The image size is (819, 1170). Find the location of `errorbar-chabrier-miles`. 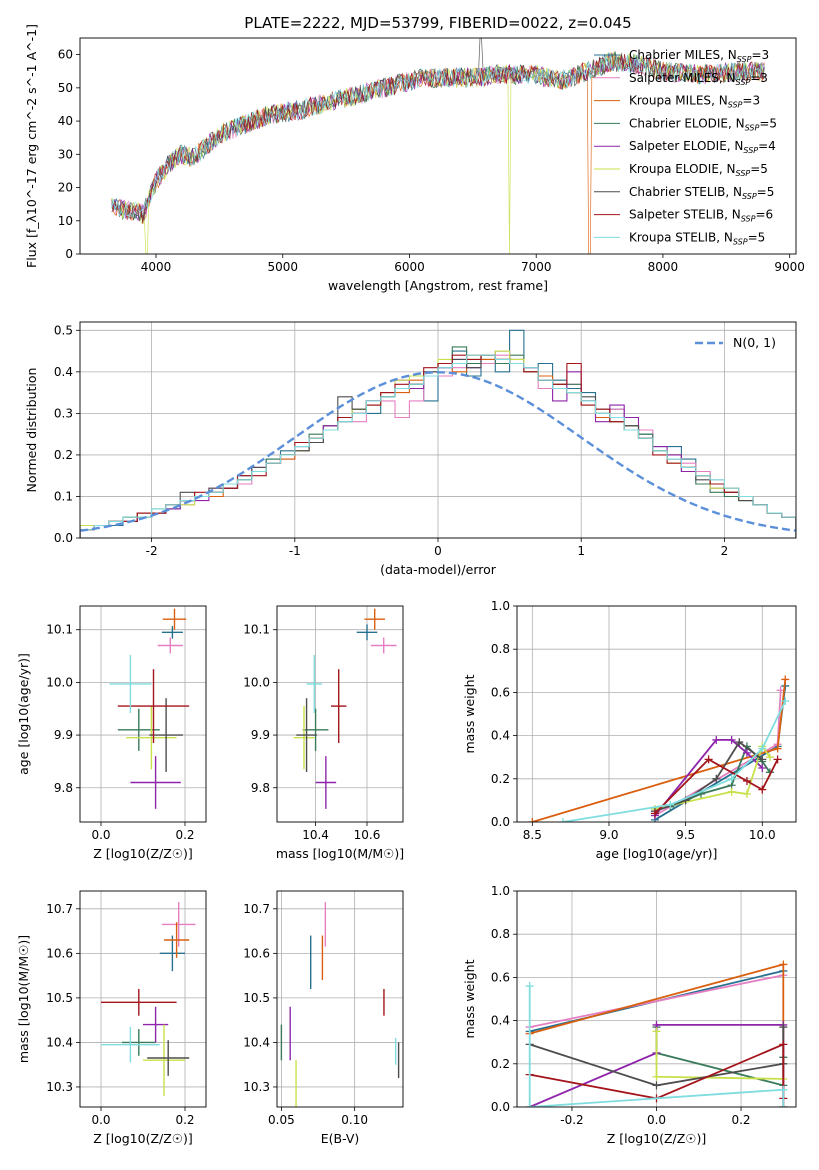

errorbar-chabrier-miles is located at coordinates (172, 953).